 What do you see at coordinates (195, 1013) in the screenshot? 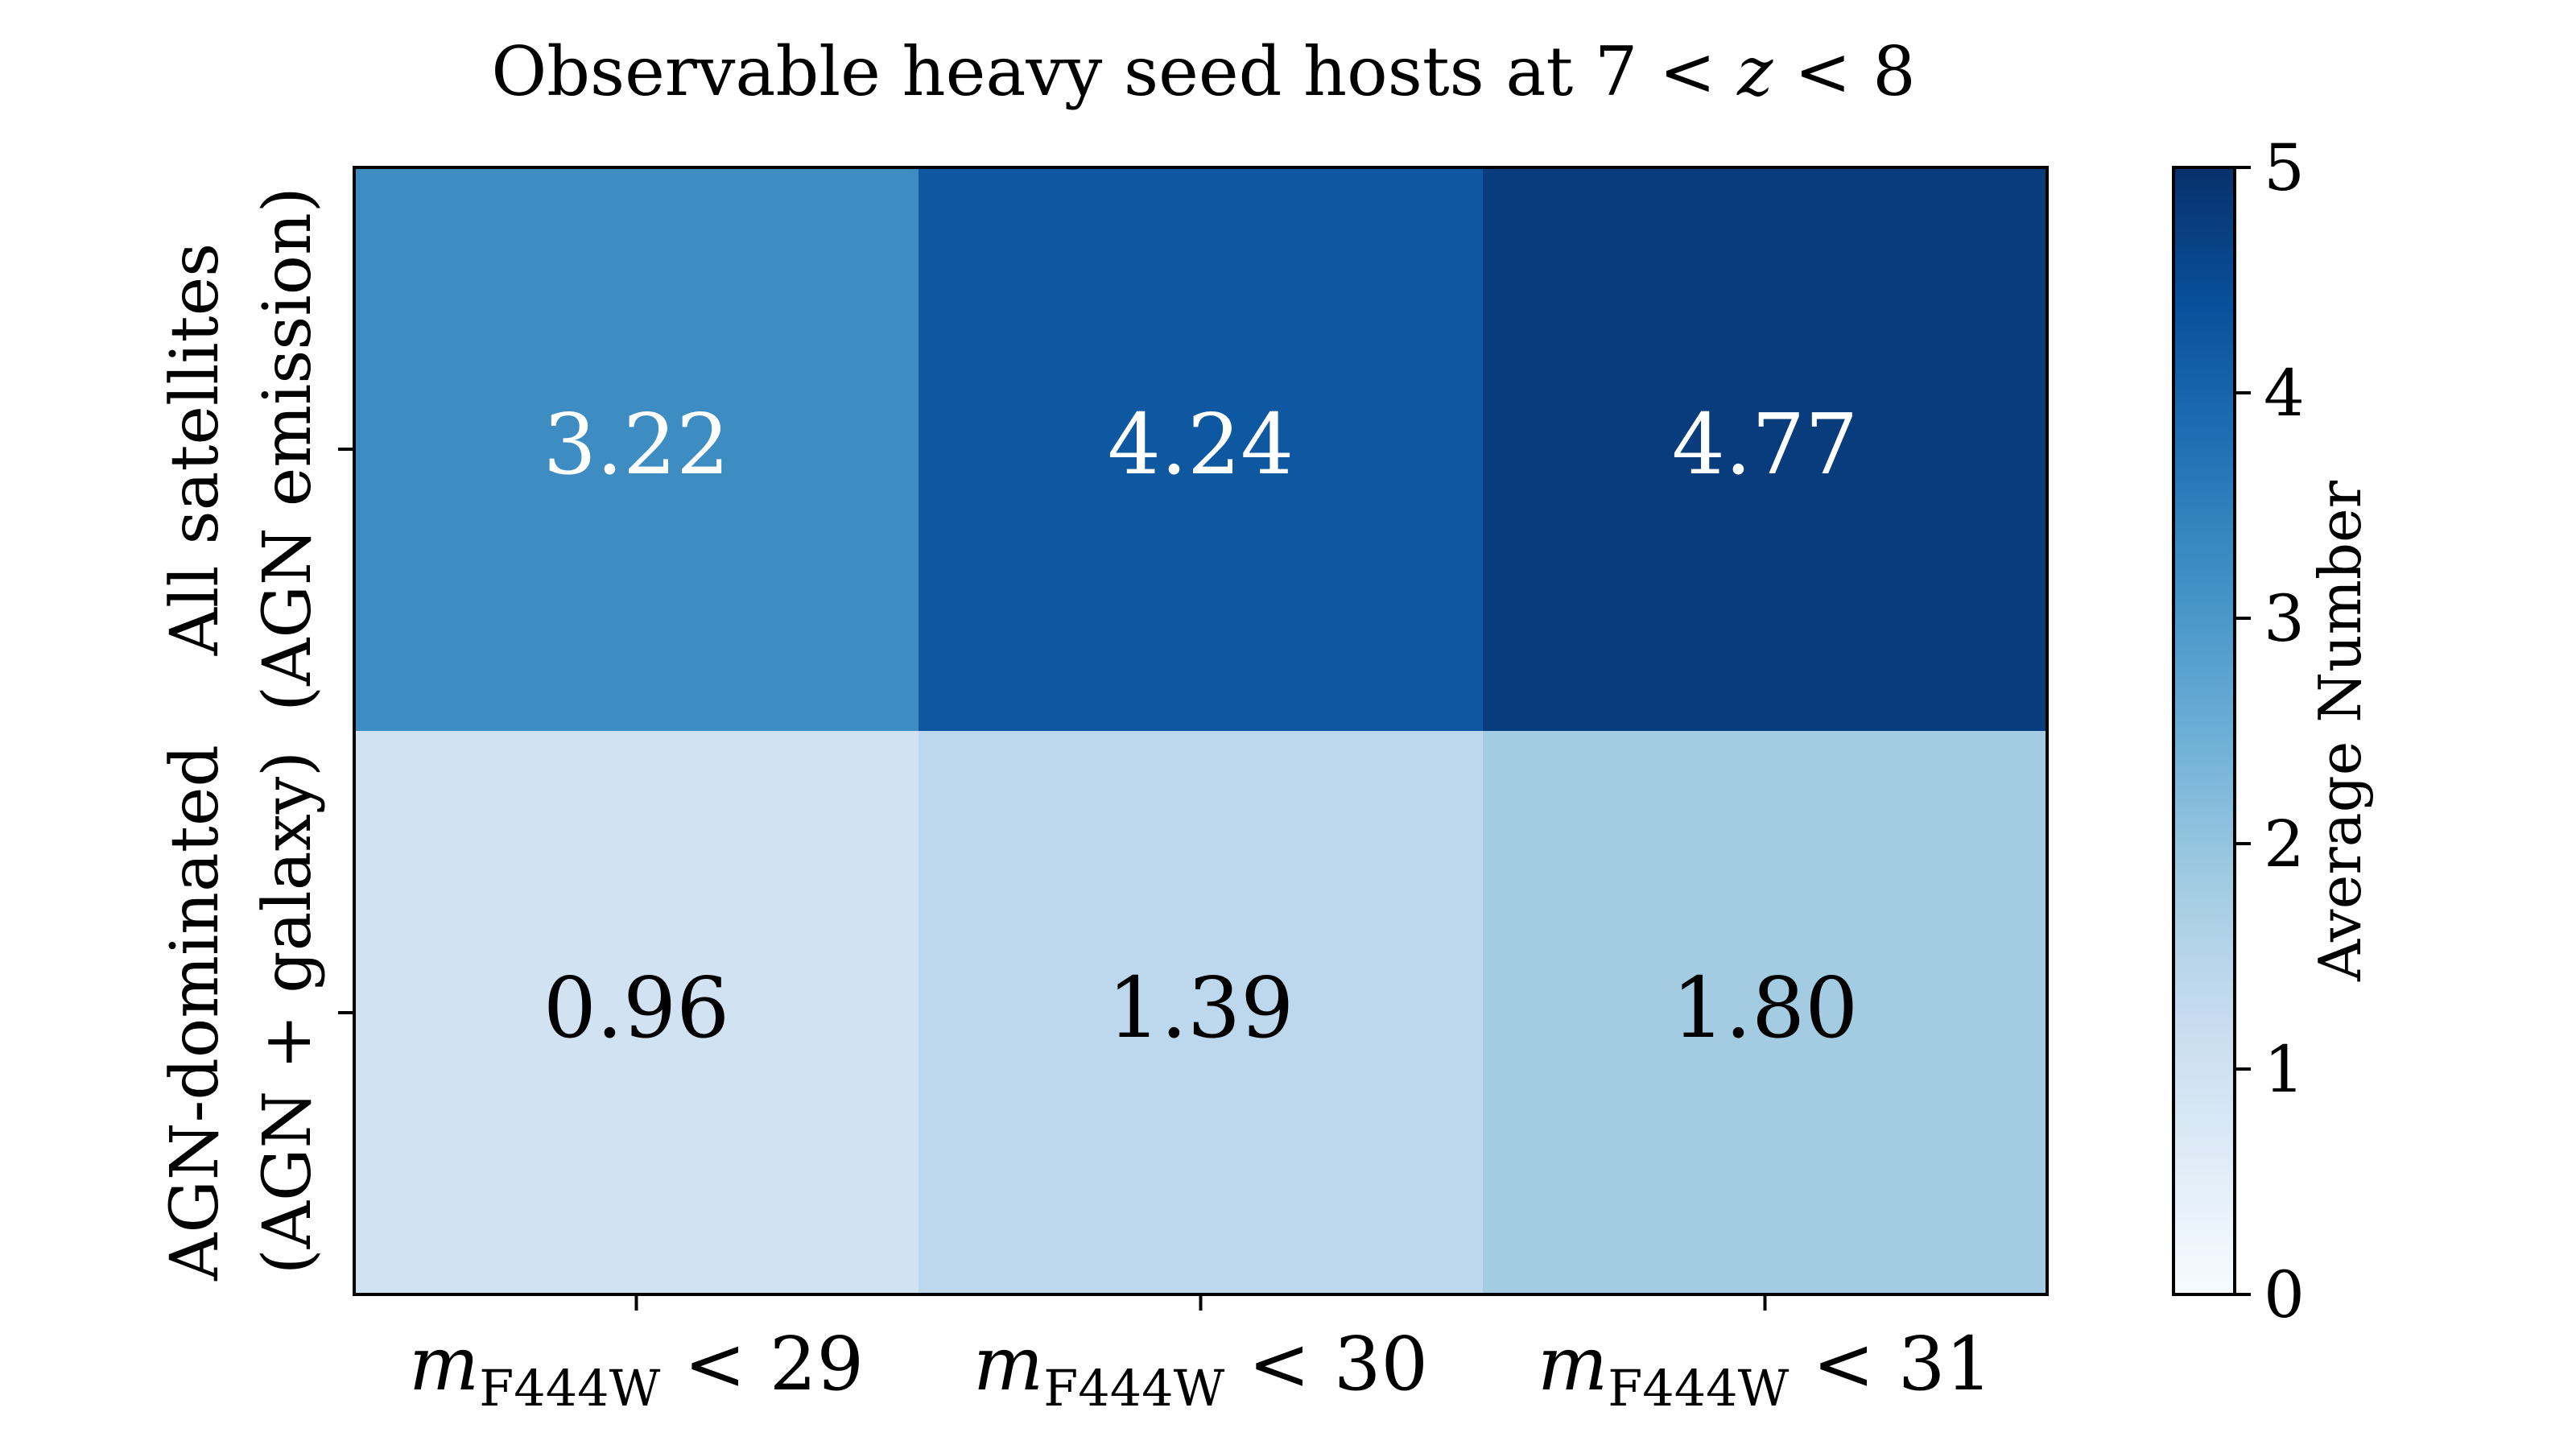
I see `y-tick-label-1-line1: AGN-dominated` at bounding box center [195, 1013].